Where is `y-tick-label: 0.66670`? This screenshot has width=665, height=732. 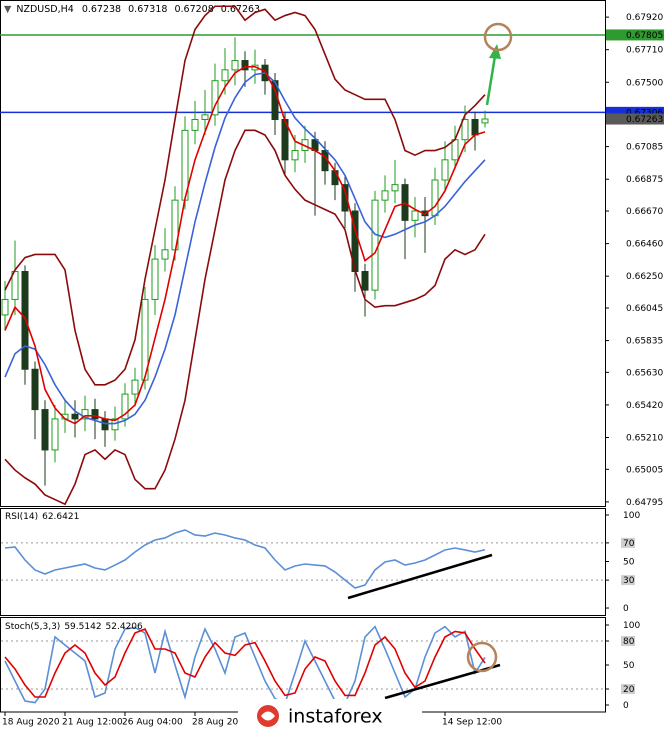 y-tick-label: 0.66670 is located at coordinates (644, 212).